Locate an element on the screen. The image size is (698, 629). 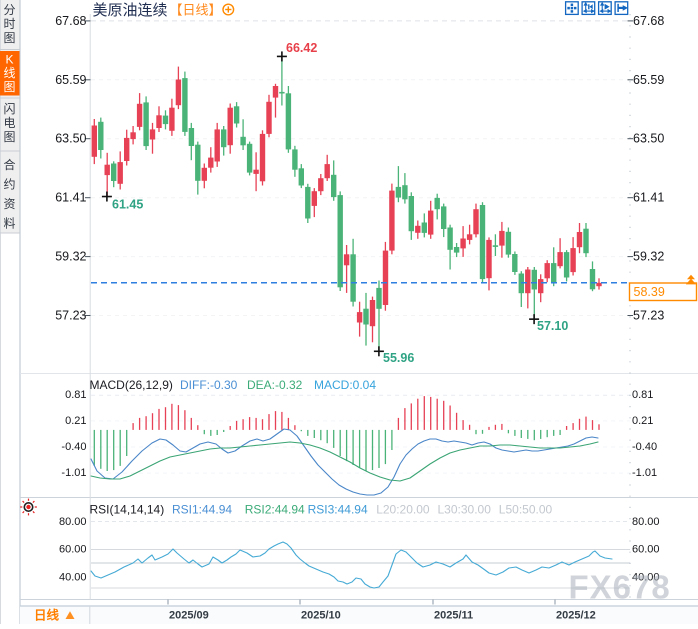
svg-text: 日线 is located at coordinates (47, 615).